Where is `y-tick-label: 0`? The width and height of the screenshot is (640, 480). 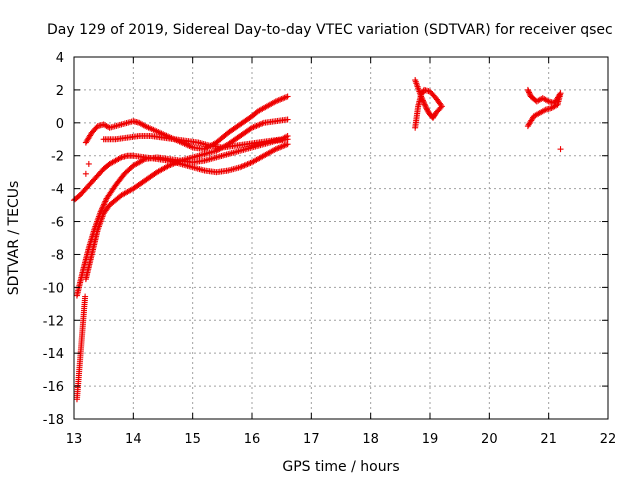
y-tick-label: 0 is located at coordinates (60, 124).